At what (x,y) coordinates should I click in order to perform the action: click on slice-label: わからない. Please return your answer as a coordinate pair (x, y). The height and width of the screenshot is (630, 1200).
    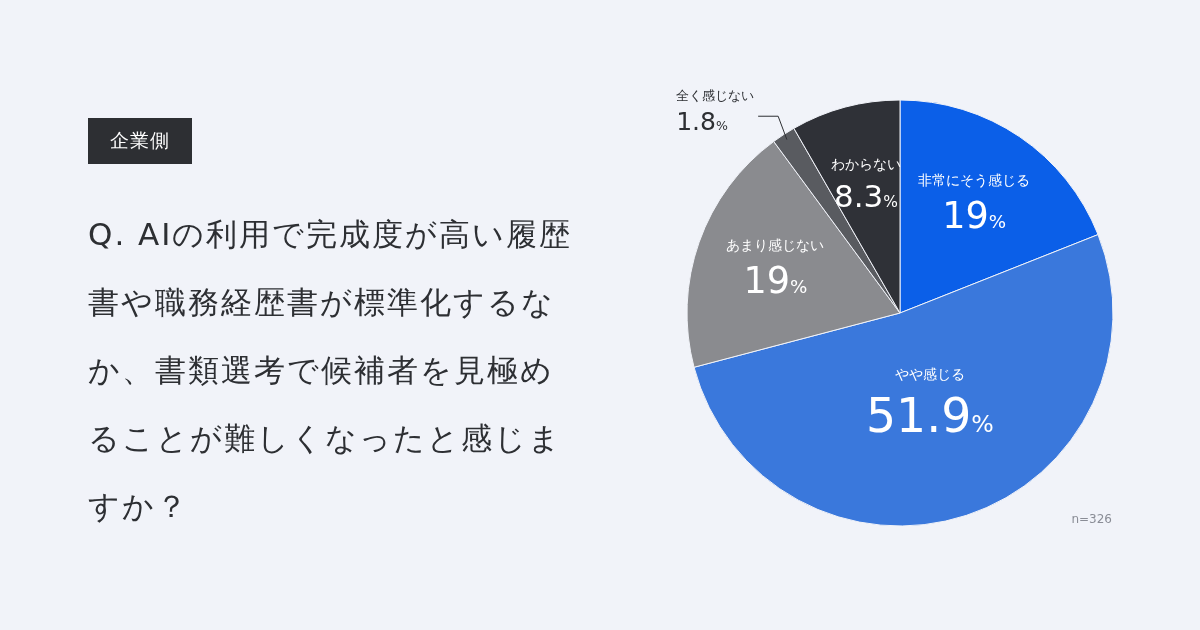
    Looking at the image, I should click on (865, 165).